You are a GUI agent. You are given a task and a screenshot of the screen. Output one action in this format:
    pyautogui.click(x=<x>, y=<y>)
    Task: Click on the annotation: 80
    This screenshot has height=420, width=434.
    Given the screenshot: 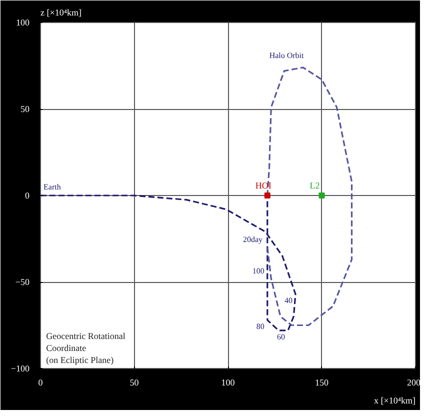 What is the action you would take?
    pyautogui.click(x=260, y=327)
    